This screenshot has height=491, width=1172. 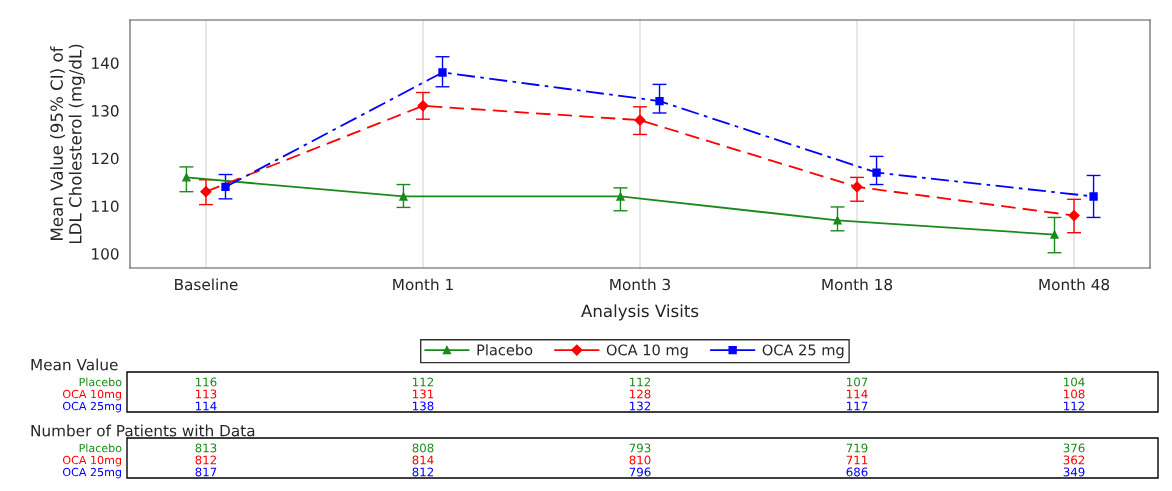 I want to click on y-tick-label: 100, so click(x=105, y=254).